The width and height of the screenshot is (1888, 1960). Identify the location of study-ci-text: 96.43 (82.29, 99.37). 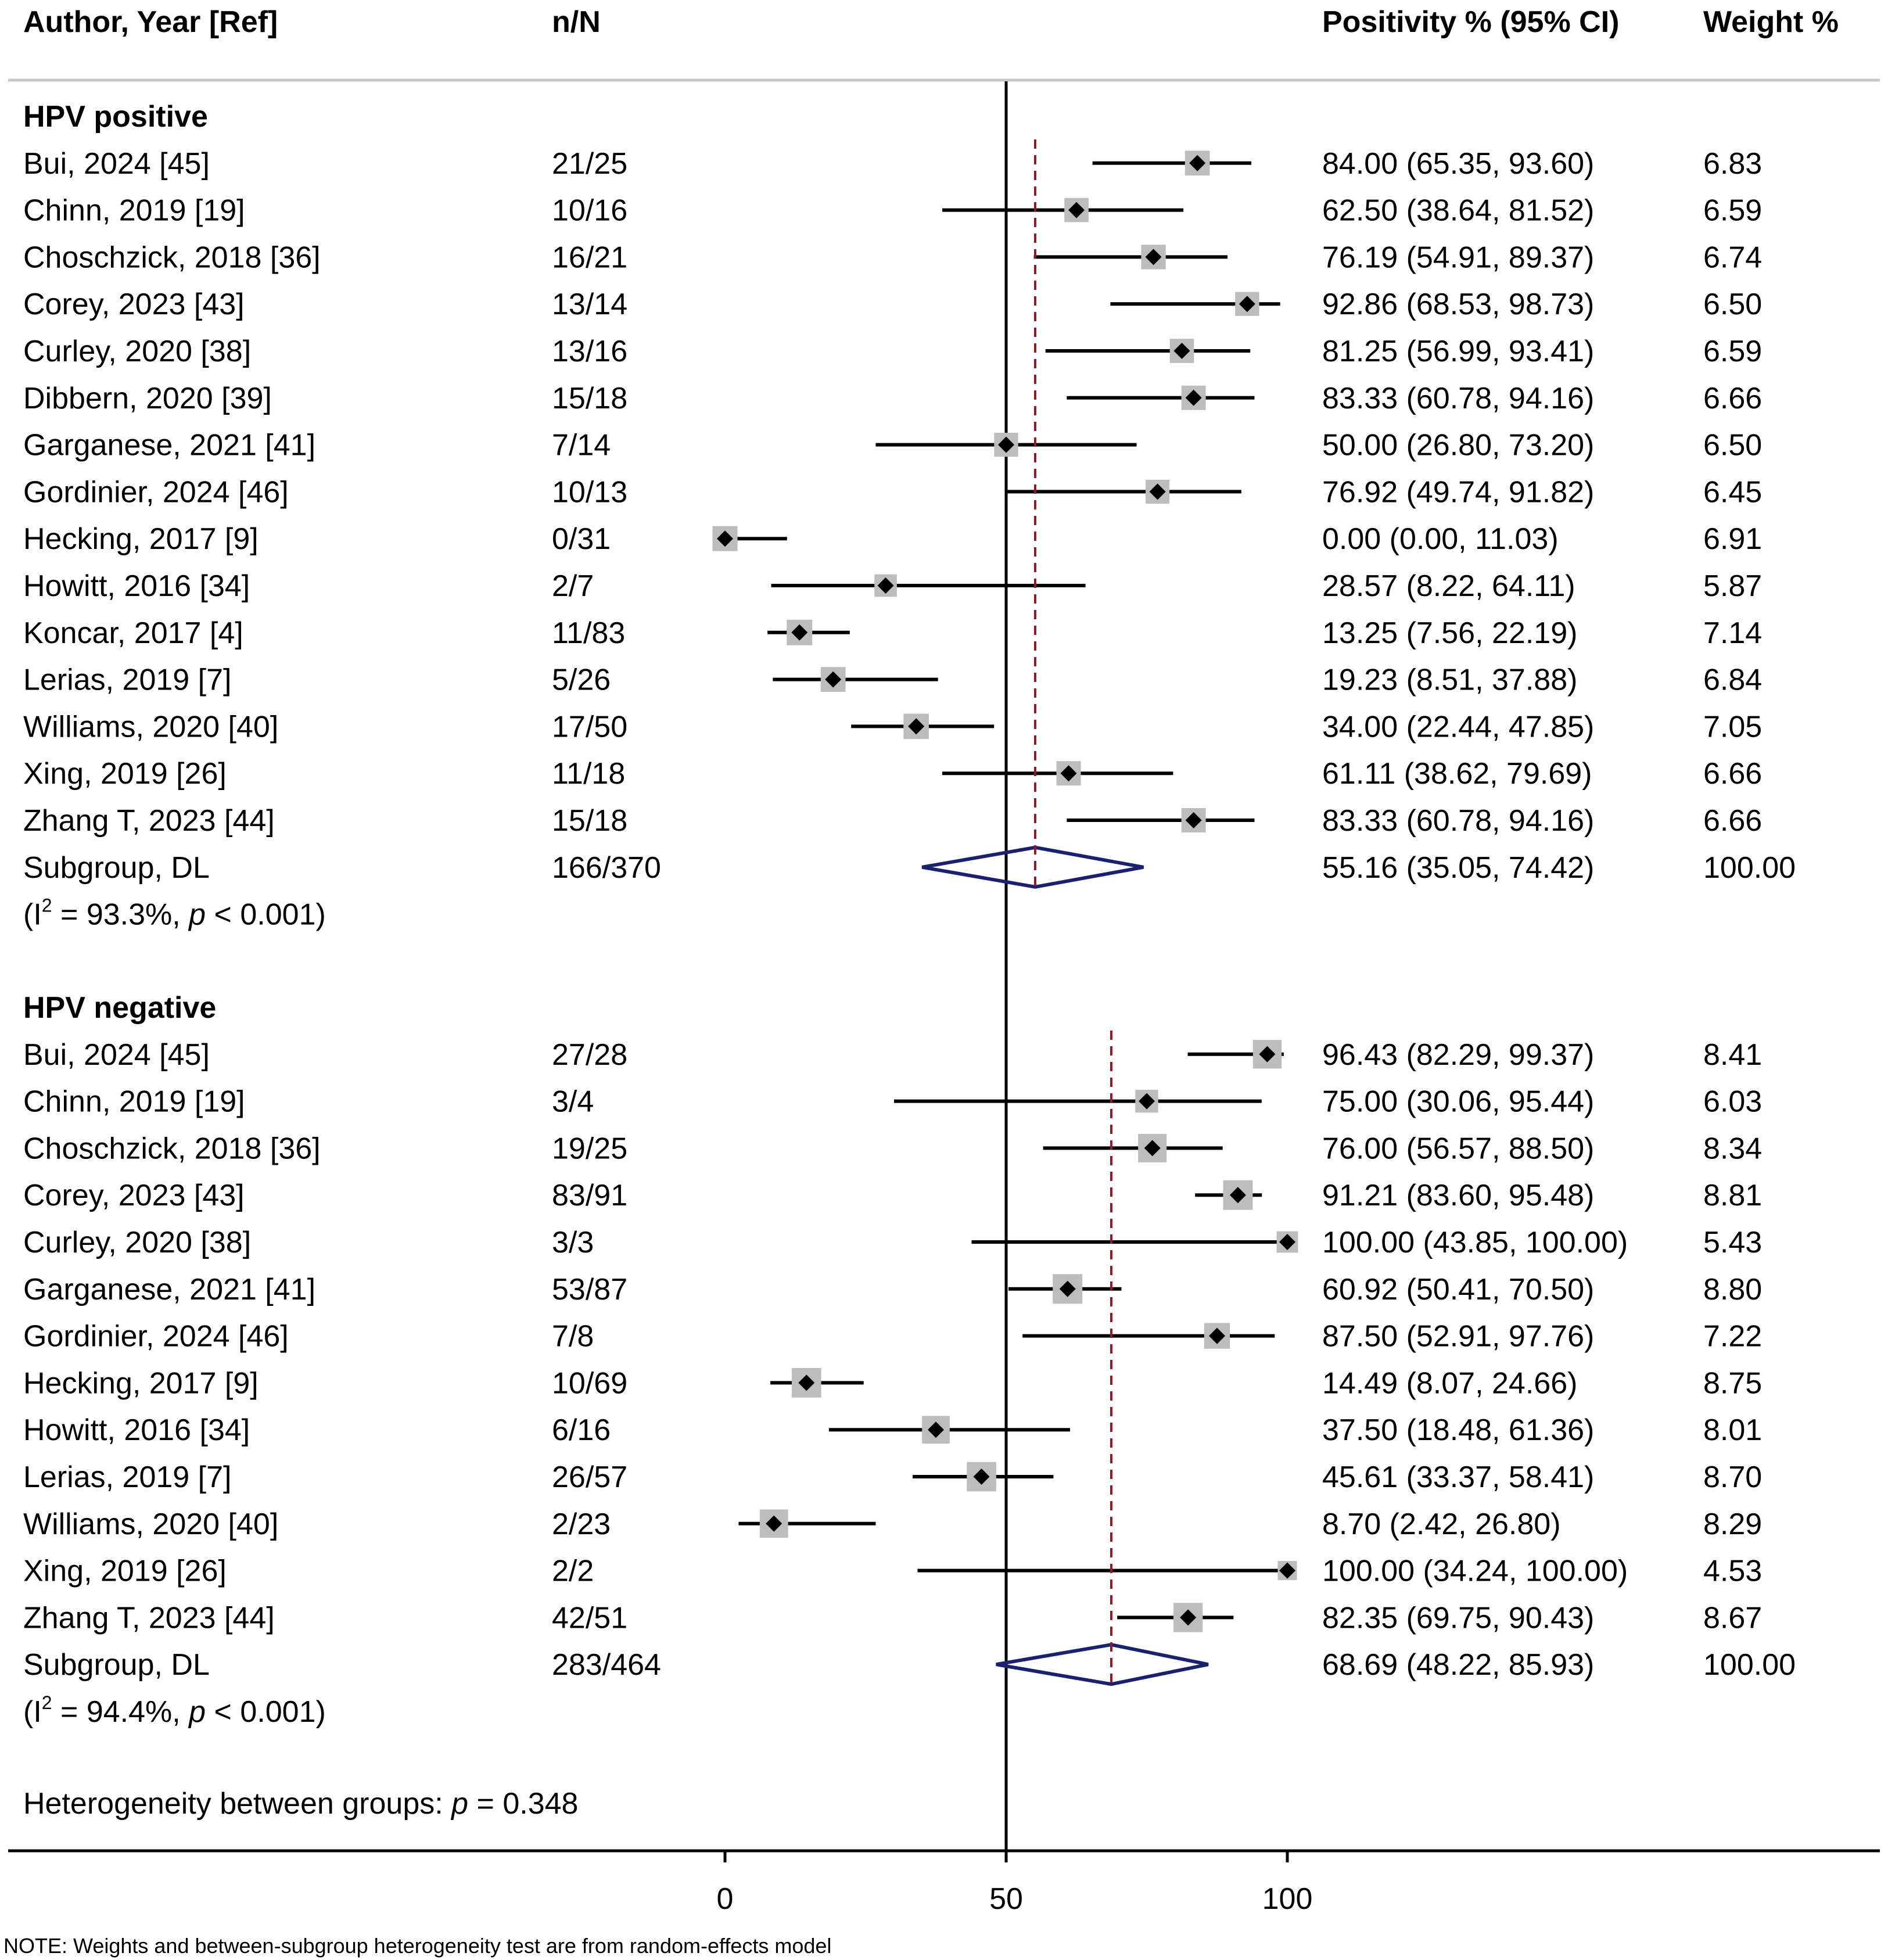
(1458, 1055).